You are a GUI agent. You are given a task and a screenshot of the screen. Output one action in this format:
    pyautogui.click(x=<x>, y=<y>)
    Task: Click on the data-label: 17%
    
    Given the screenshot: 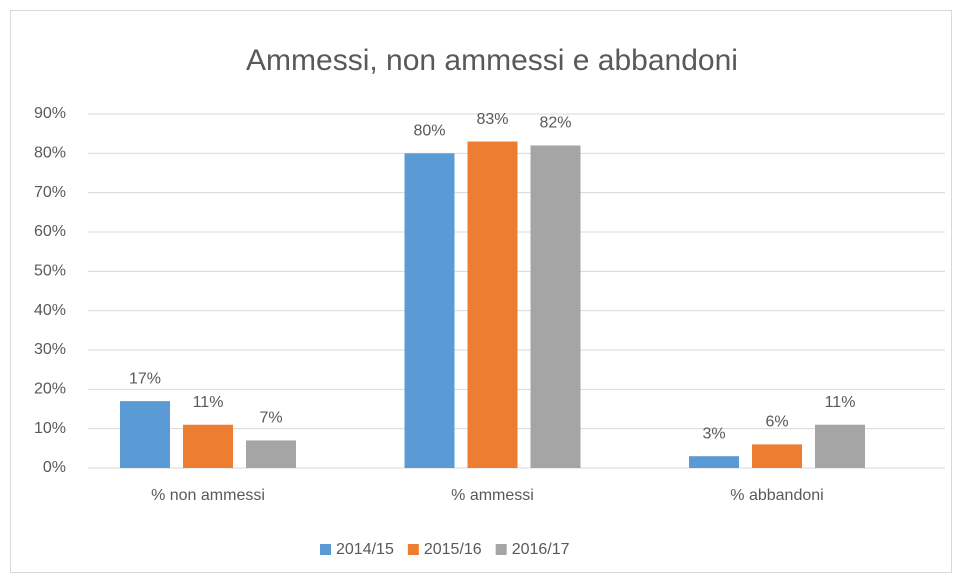 What is the action you would take?
    pyautogui.click(x=145, y=378)
    